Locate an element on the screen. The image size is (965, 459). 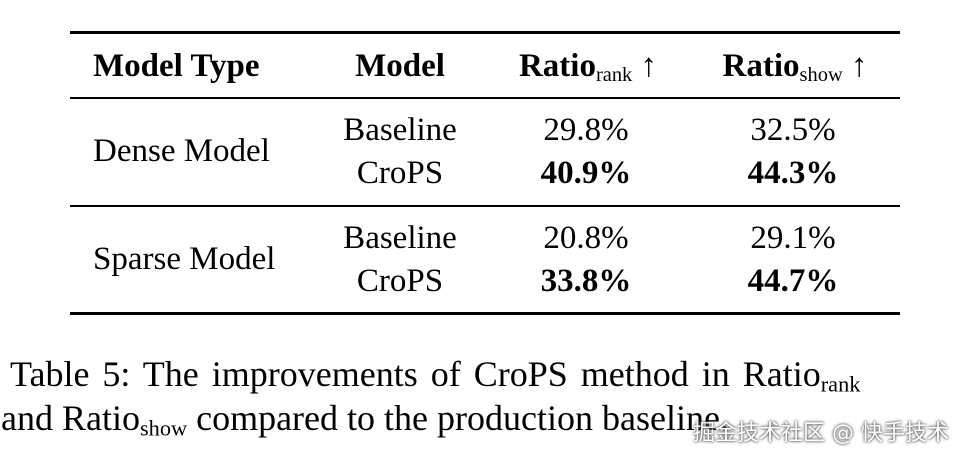
bottom-rule is located at coordinates (485, 313).